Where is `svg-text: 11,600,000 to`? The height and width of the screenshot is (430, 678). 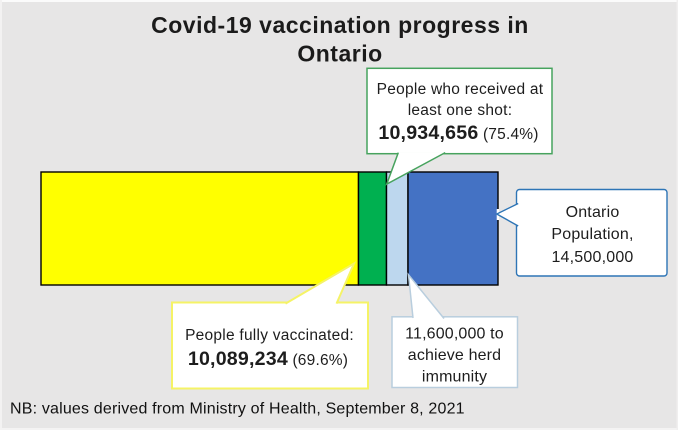 svg-text: 11,600,000 to is located at coordinates (454, 333).